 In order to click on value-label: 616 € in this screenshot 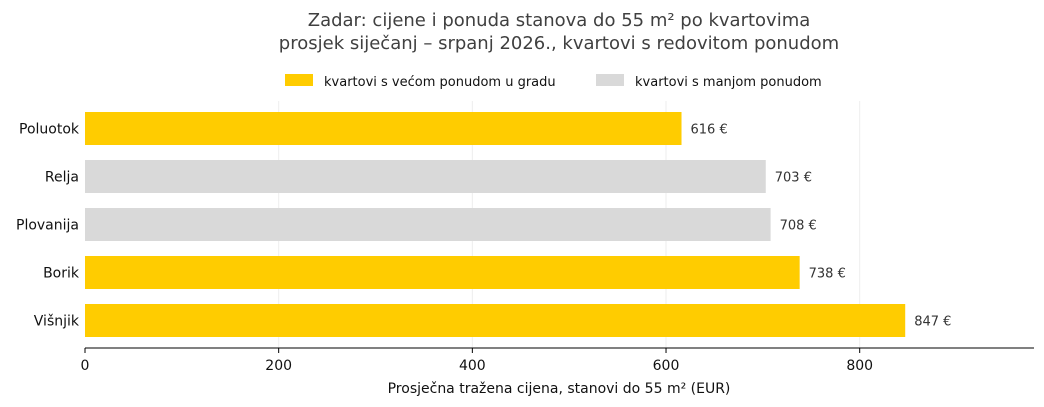, I will do `click(709, 130)`.